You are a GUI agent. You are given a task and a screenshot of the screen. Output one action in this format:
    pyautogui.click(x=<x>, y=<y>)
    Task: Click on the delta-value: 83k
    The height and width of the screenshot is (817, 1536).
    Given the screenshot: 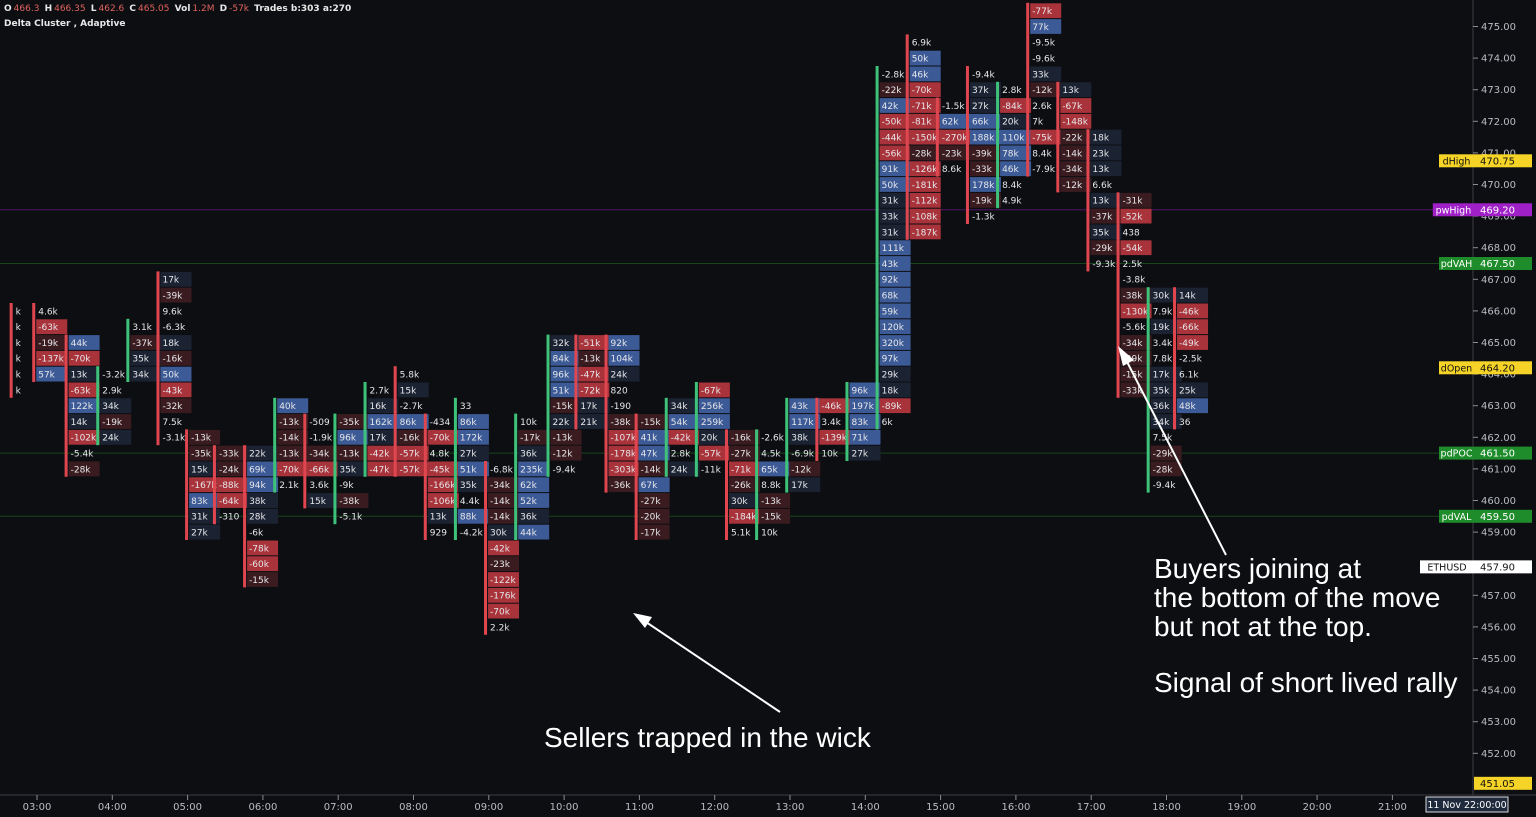 What is the action you would take?
    pyautogui.click(x=199, y=502)
    